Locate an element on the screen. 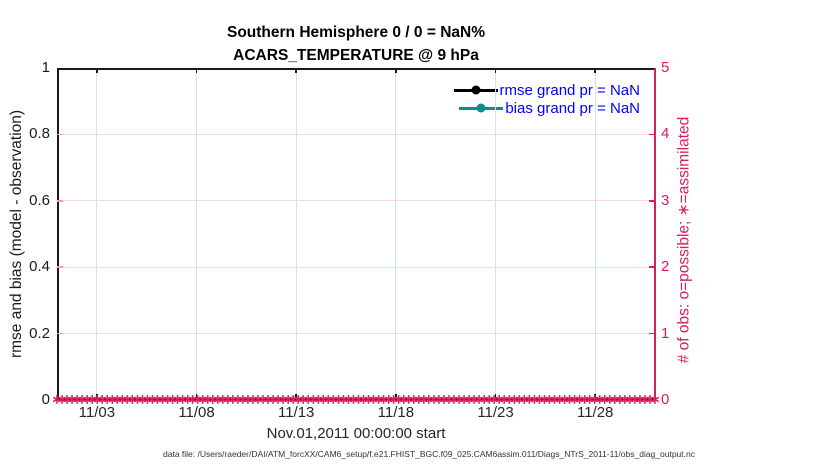  y-tick-label-left: 1 is located at coordinates (45, 67).